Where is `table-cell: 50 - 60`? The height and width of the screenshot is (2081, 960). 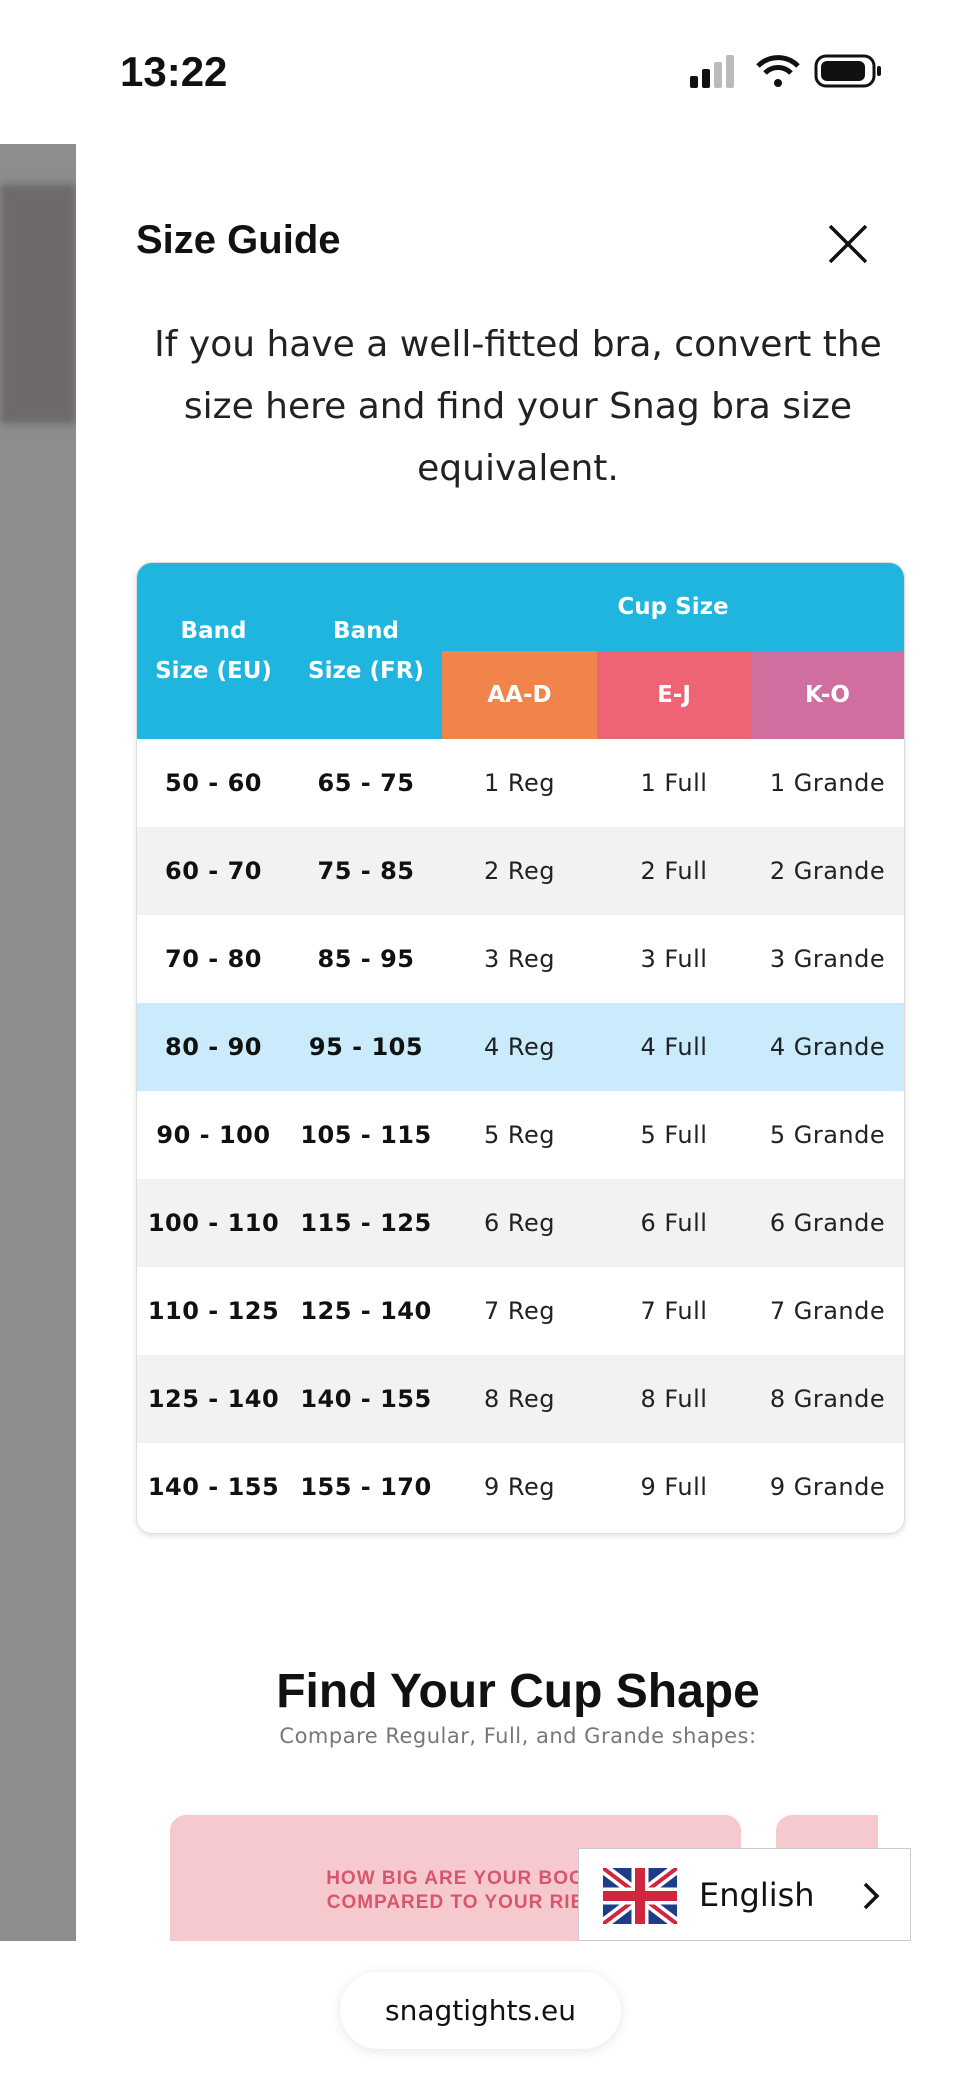 table-cell: 50 - 60 is located at coordinates (213, 783).